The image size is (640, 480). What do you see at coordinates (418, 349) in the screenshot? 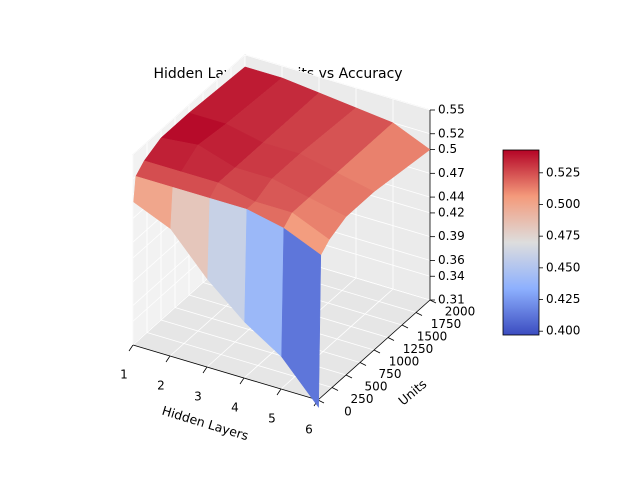
I see `y-tick-label: 1250` at bounding box center [418, 349].